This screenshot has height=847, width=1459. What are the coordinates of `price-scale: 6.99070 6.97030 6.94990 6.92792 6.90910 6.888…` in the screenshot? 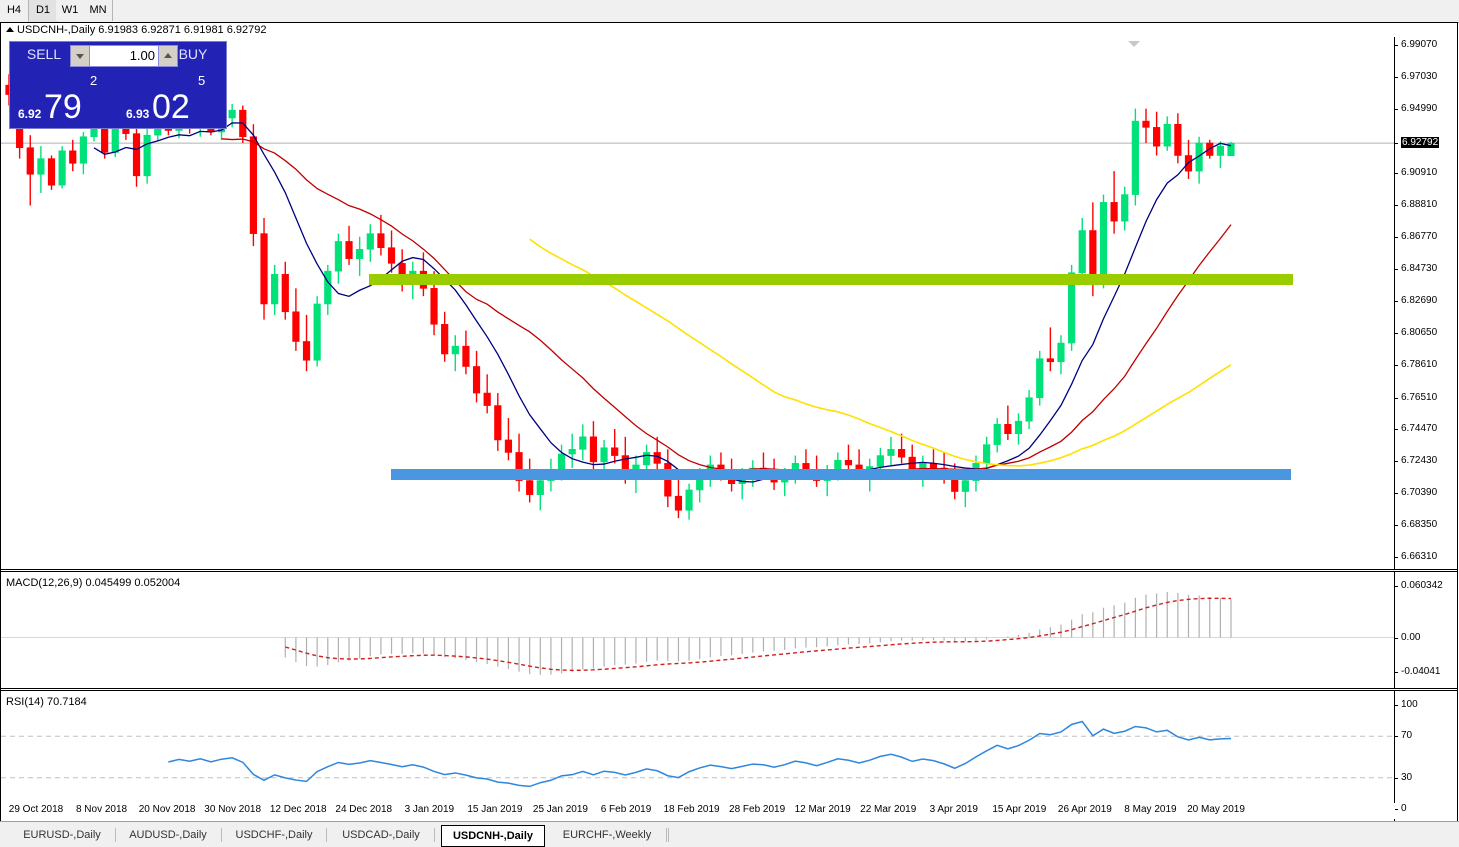 It's located at (1425, 303).